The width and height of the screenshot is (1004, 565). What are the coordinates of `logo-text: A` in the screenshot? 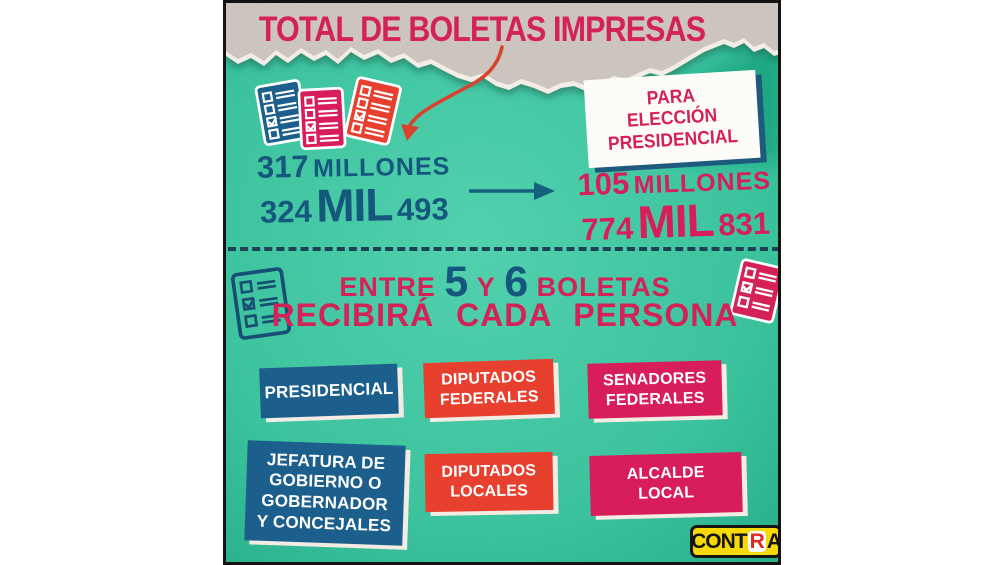 It's located at (773, 541).